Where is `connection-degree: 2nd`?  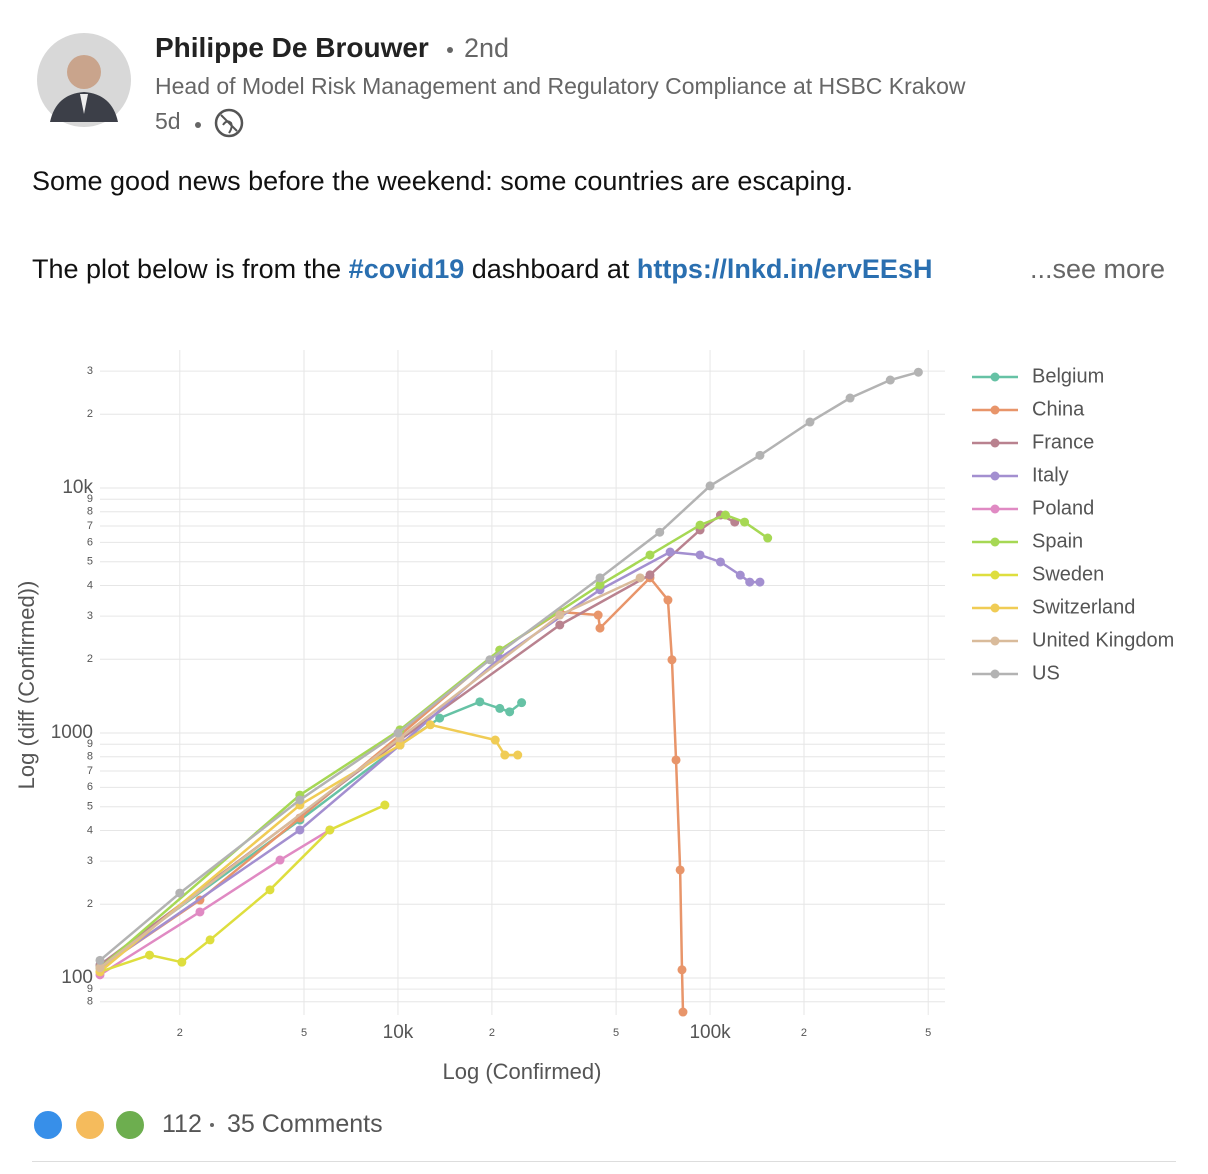 connection-degree: 2nd is located at coordinates (487, 48).